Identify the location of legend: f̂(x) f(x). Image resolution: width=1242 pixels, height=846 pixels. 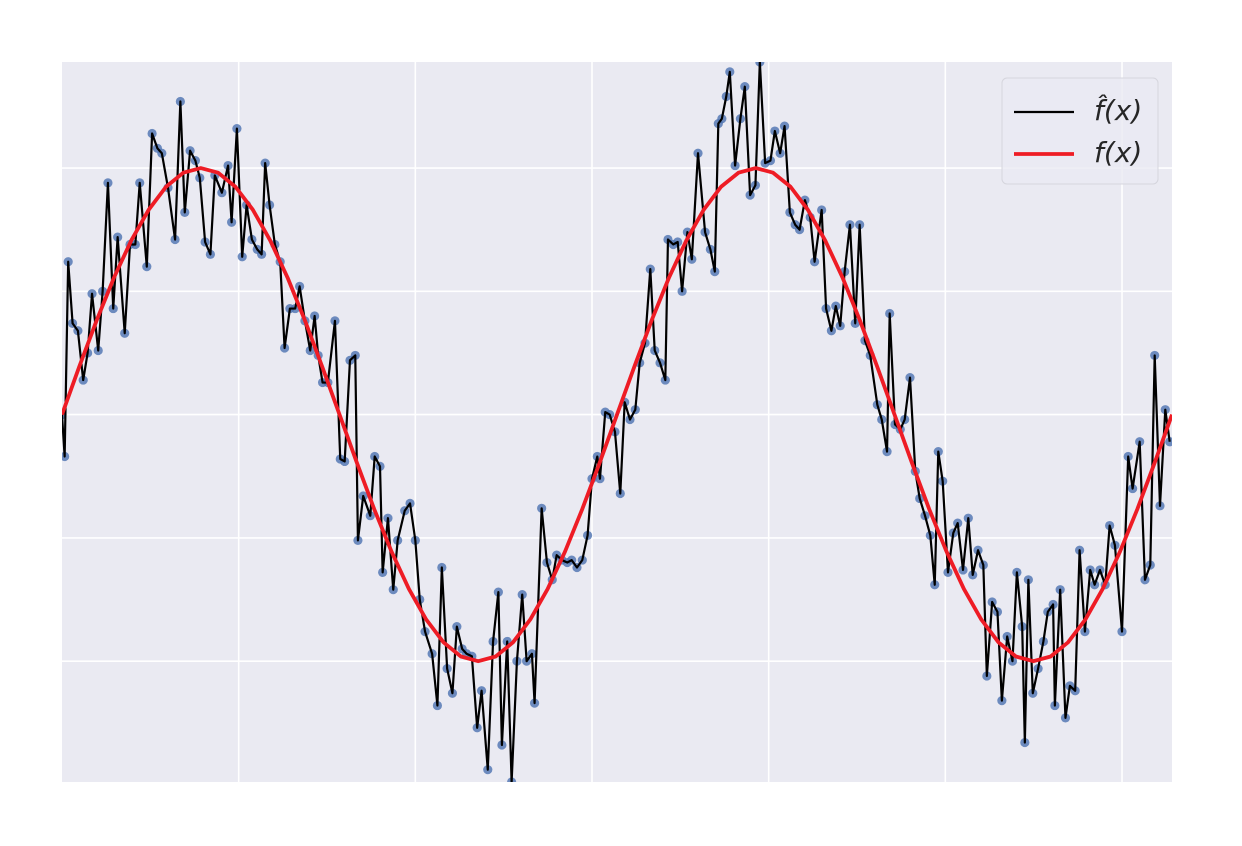
(1080, 131).